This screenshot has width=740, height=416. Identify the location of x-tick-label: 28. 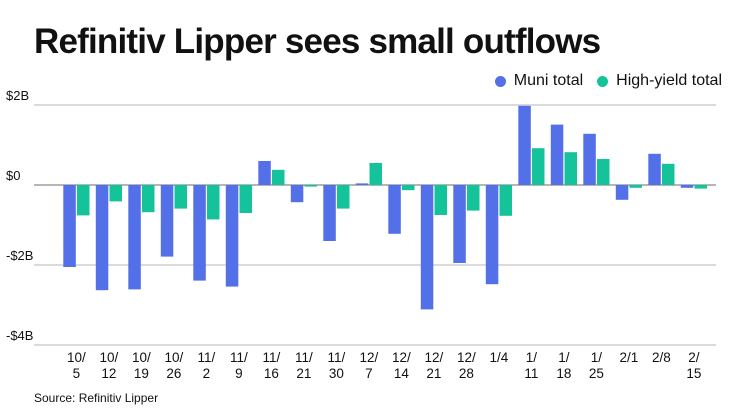
(466, 373).